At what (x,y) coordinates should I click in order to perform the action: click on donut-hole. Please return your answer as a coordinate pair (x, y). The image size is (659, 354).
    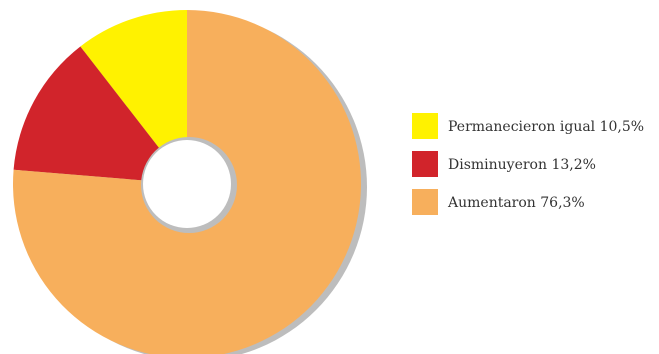
    Looking at the image, I should click on (187, 184).